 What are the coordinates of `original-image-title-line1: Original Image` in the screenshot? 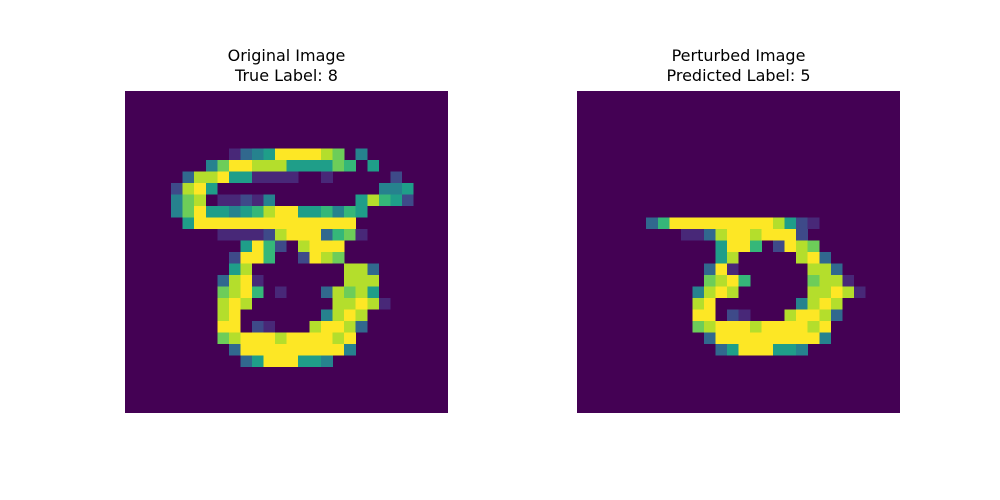 It's located at (286, 55).